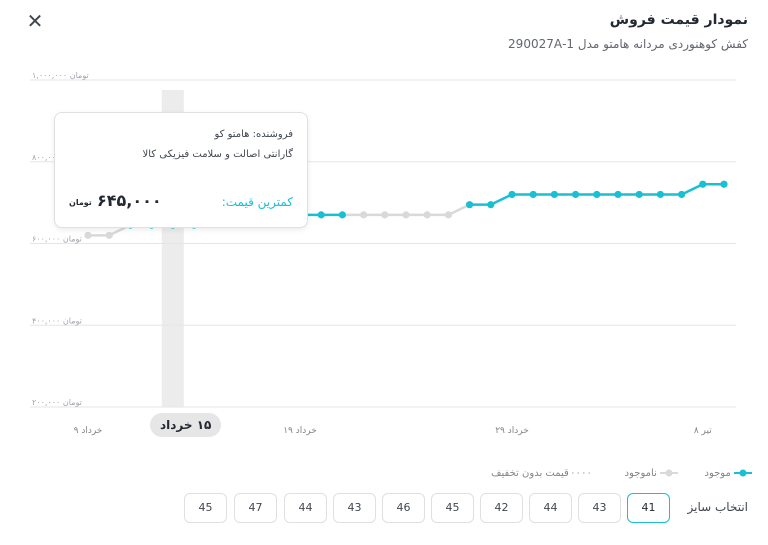  What do you see at coordinates (602, 476) in the screenshot?
I see `chart-legend: موجود ناموجود قیمت بدون تخفیف` at bounding box center [602, 476].